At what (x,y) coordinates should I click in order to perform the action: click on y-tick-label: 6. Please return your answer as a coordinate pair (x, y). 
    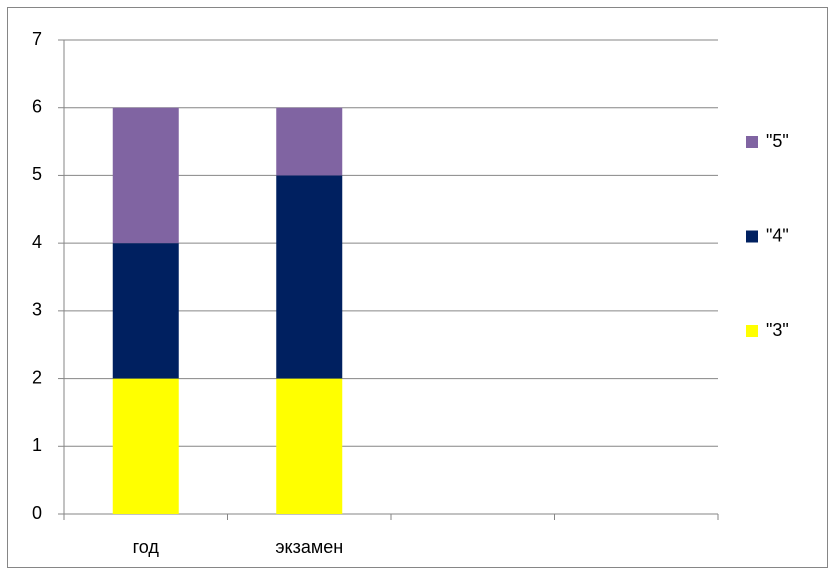
    Looking at the image, I should click on (37, 106).